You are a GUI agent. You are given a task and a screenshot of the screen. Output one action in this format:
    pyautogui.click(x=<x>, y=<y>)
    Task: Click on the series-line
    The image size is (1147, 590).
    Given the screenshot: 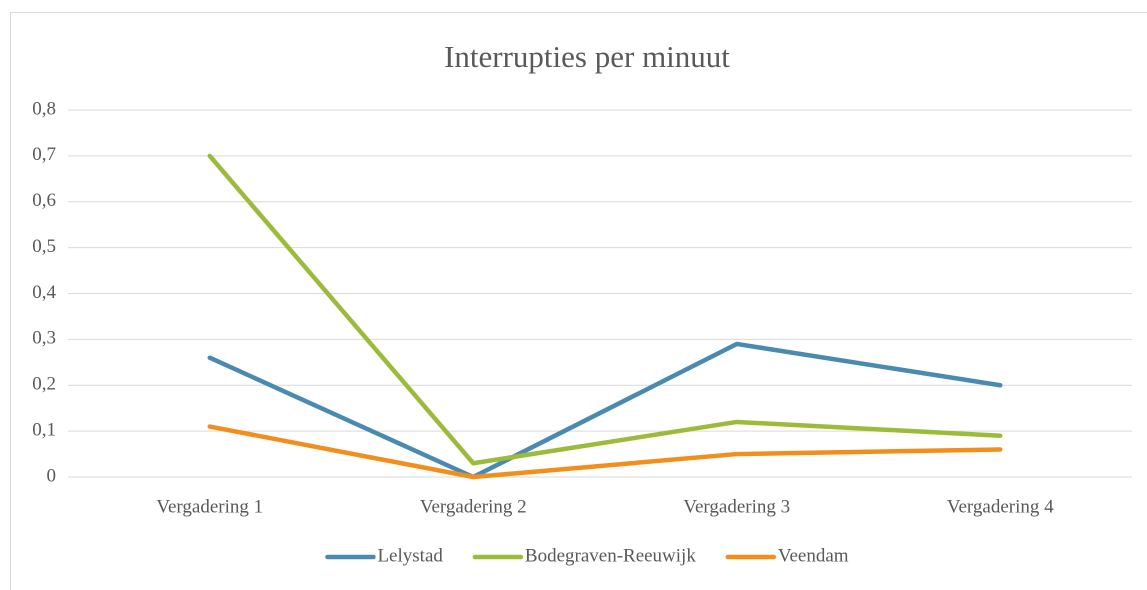 What is the action you would take?
    pyautogui.click(x=605, y=452)
    